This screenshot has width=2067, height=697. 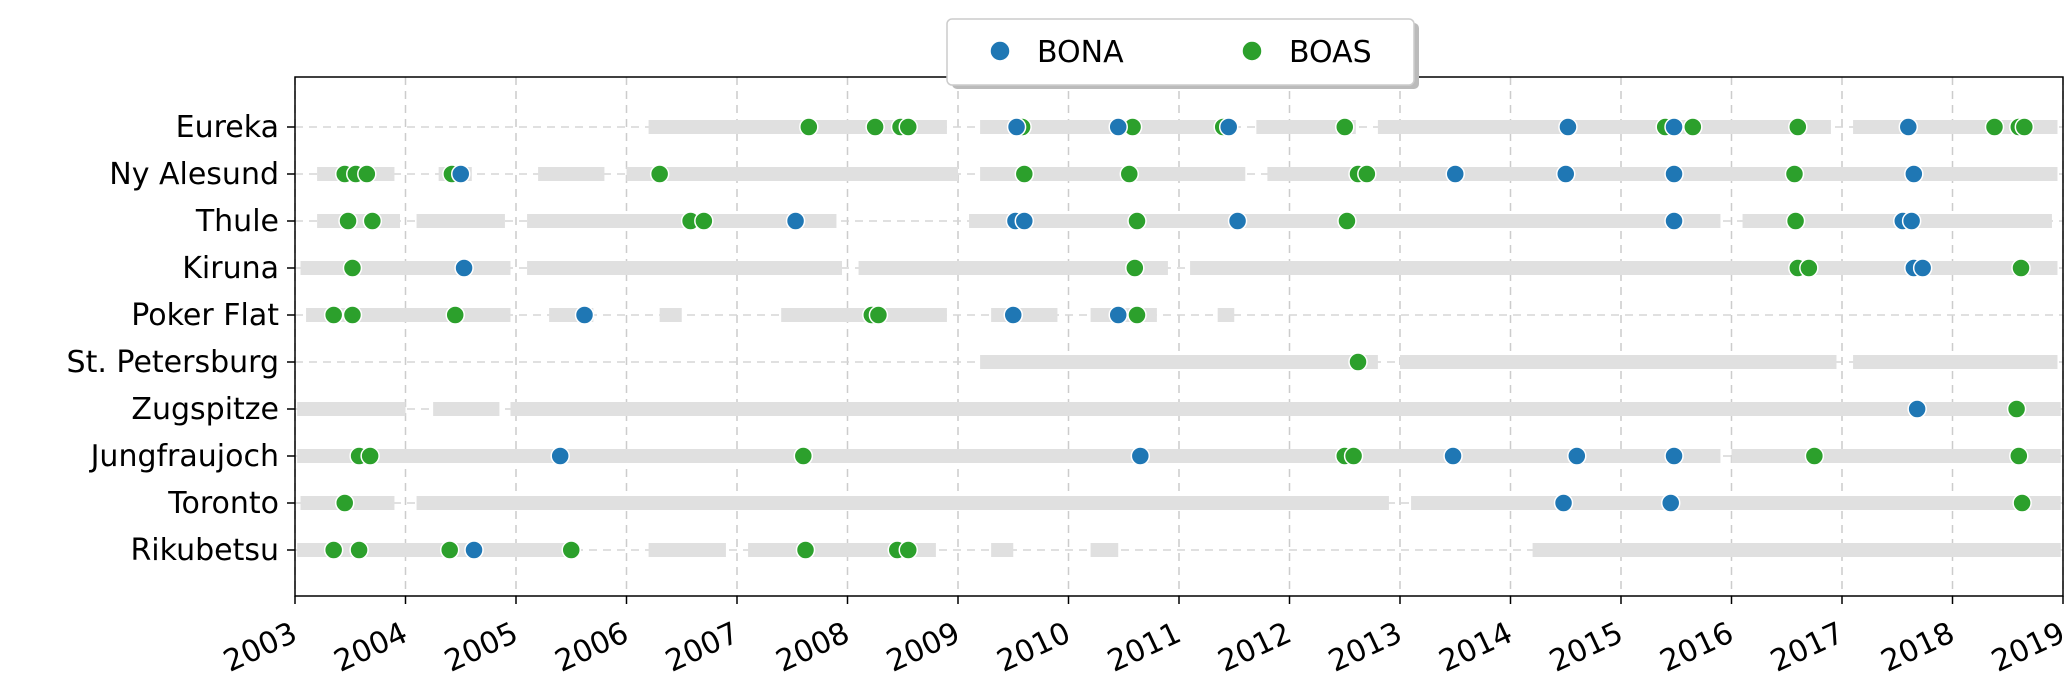 What do you see at coordinates (237, 221) in the screenshot?
I see `y-tick-label: Thule` at bounding box center [237, 221].